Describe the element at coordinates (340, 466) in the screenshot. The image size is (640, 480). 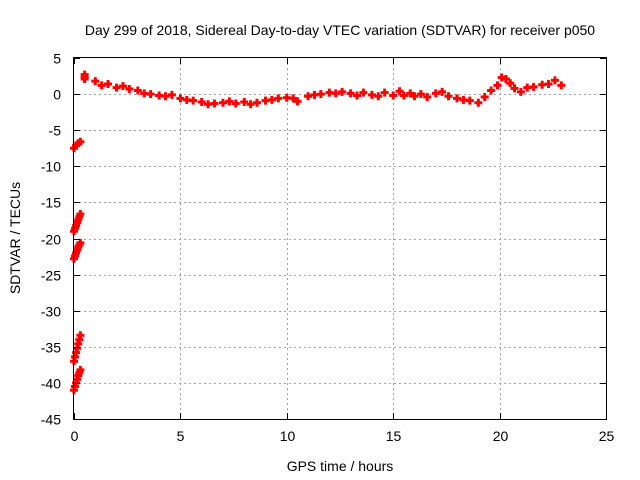
I see `x-axis-label: GPS time / hours` at that location.